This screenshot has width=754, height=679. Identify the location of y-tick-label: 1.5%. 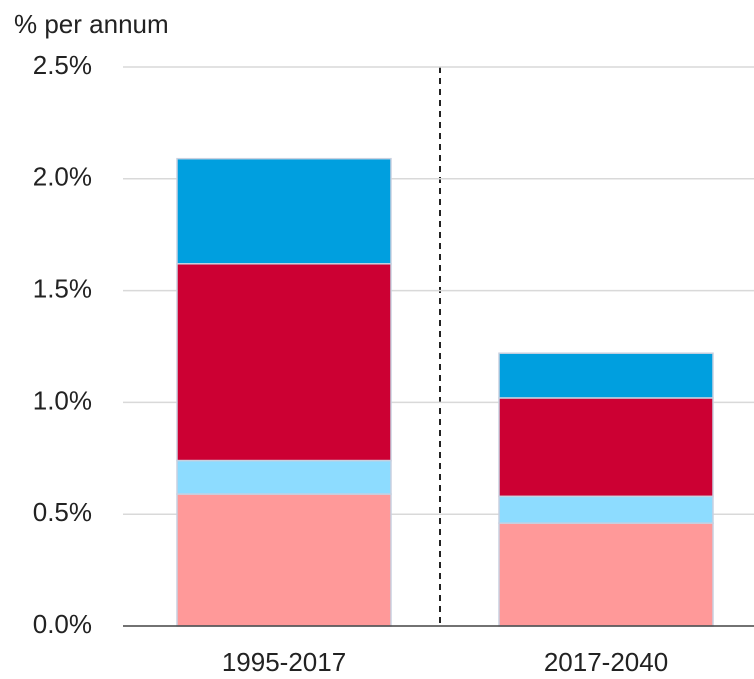
(62, 288).